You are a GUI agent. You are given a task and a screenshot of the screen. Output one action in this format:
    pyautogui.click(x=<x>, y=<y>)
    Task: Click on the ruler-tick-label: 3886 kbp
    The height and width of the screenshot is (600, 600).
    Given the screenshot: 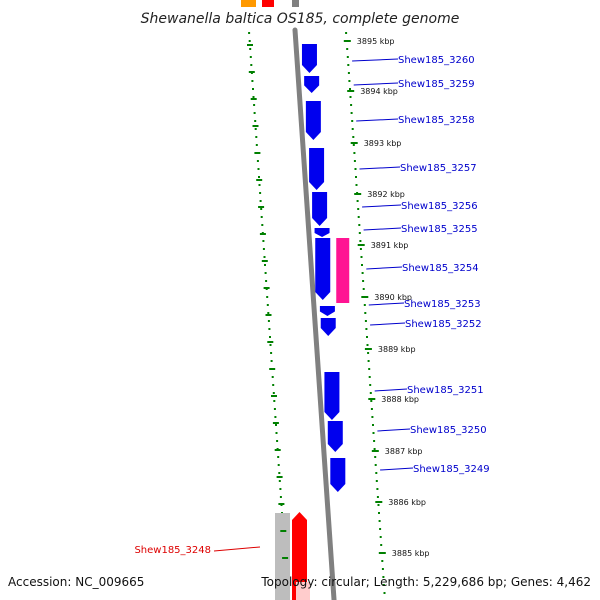 What is the action you would take?
    pyautogui.click(x=407, y=502)
    